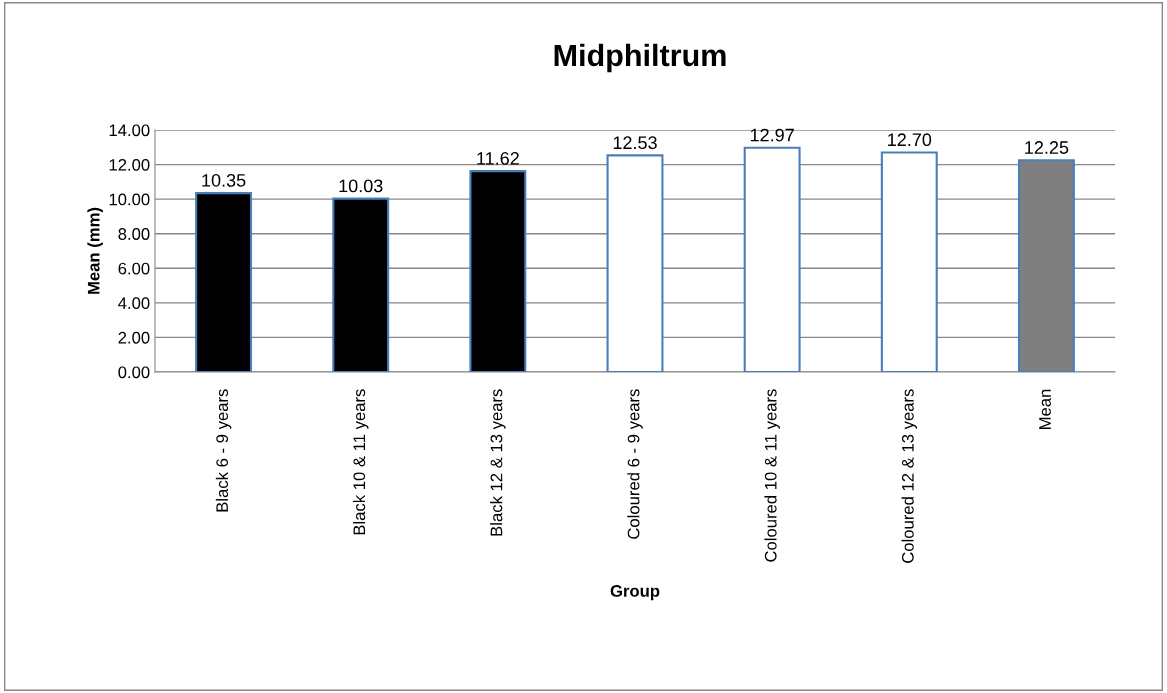 The width and height of the screenshot is (1167, 693). What do you see at coordinates (224, 180) in the screenshot?
I see `data-label: 10.35` at bounding box center [224, 180].